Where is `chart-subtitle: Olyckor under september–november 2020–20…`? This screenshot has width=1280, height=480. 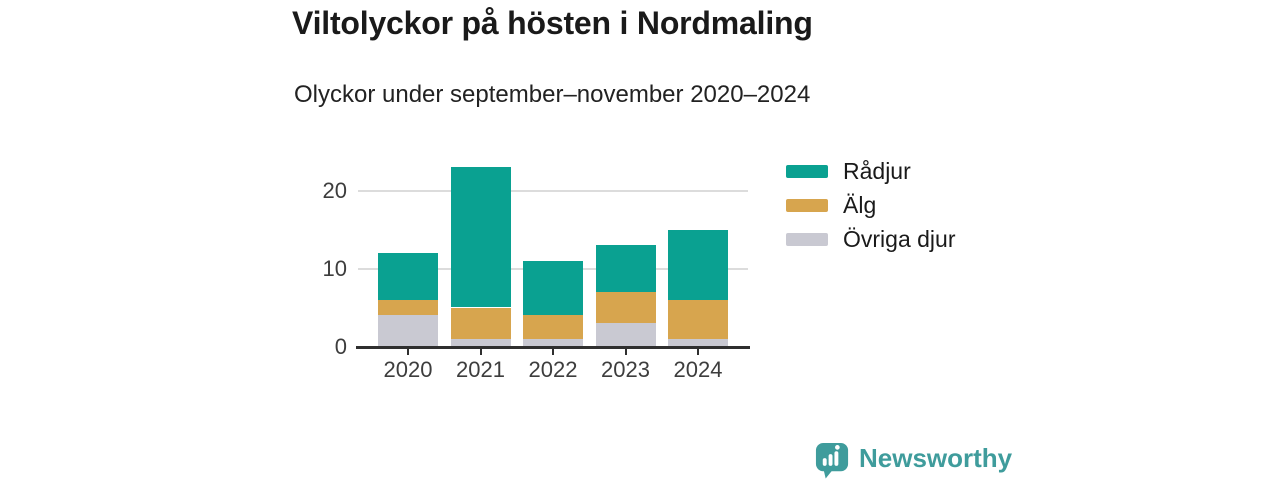 chart-subtitle: Olyckor under september–november 2020–20… is located at coordinates (552, 94).